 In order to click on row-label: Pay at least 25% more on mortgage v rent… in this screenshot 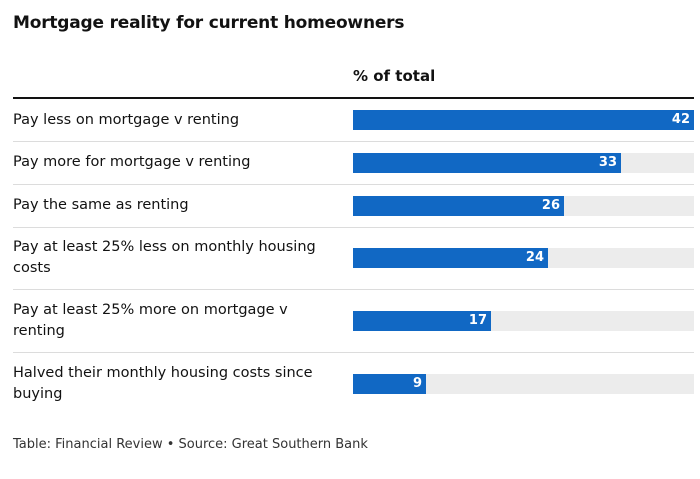, I will do `click(150, 320)`.